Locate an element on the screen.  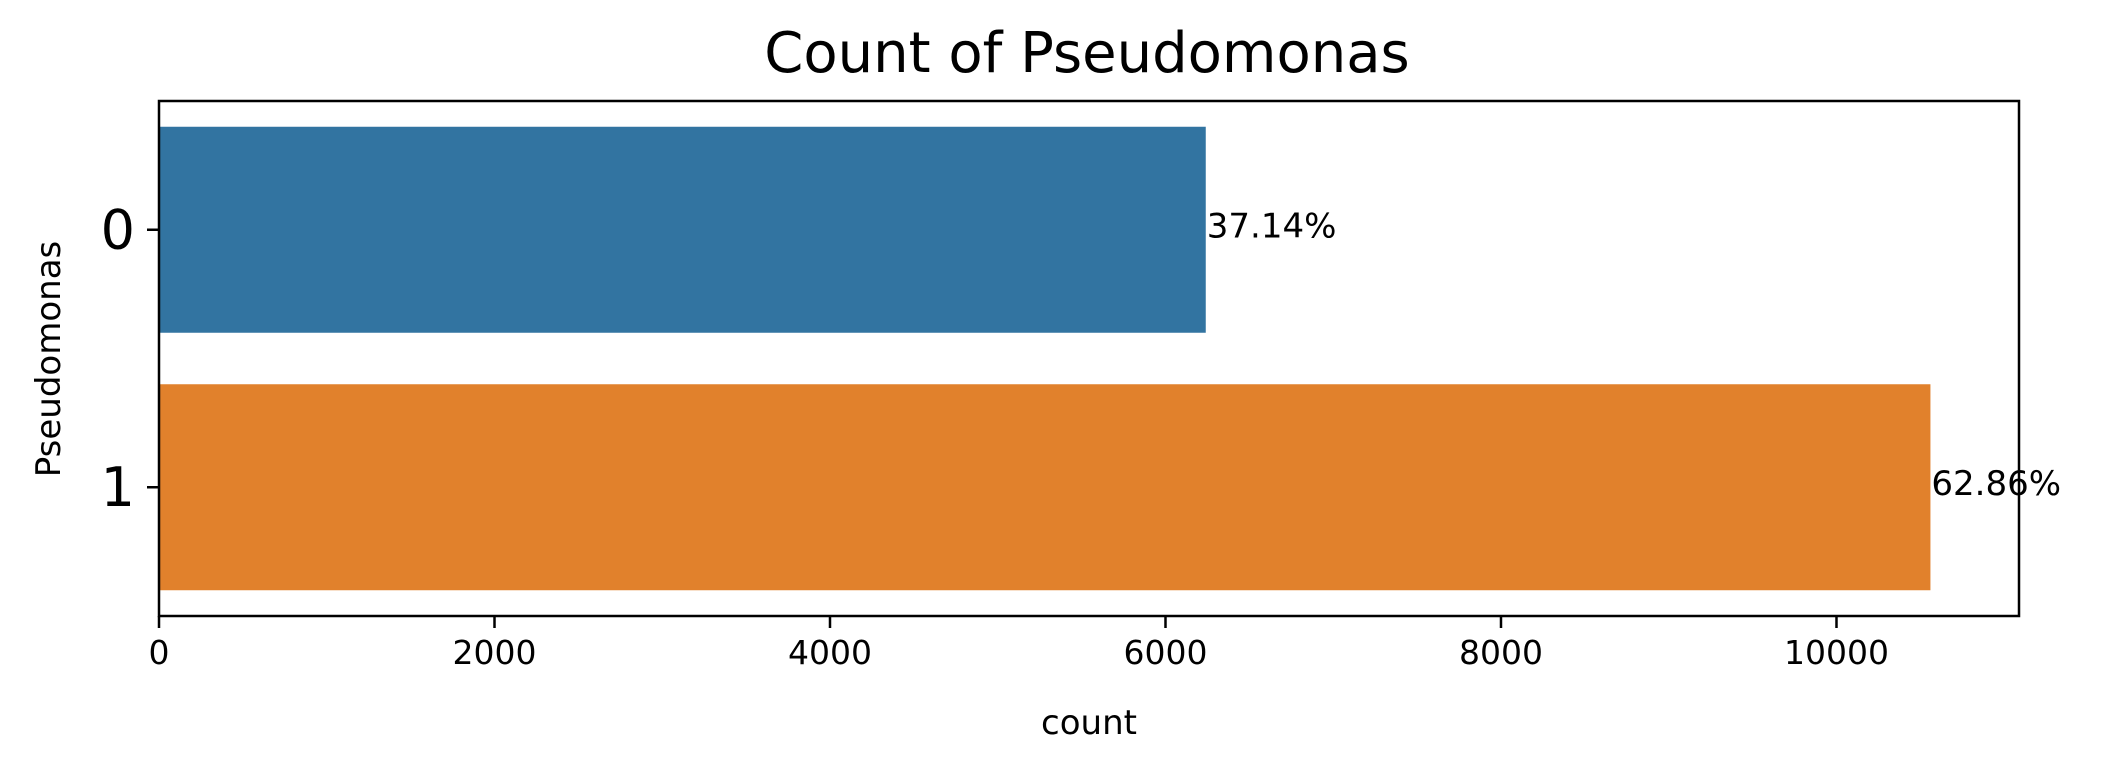
y-axis-ticks: 01 is located at coordinates (130, 358).